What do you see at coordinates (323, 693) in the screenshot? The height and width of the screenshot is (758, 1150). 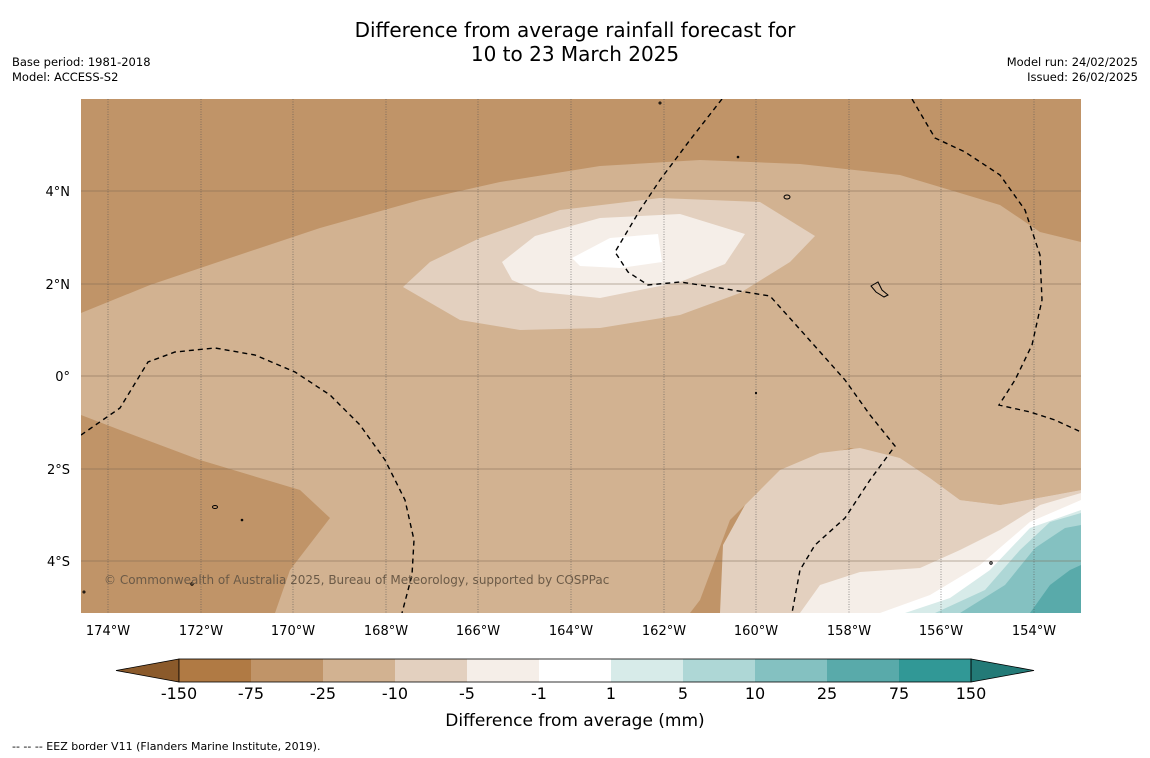 I see `colorbar-tick-label: -25` at bounding box center [323, 693].